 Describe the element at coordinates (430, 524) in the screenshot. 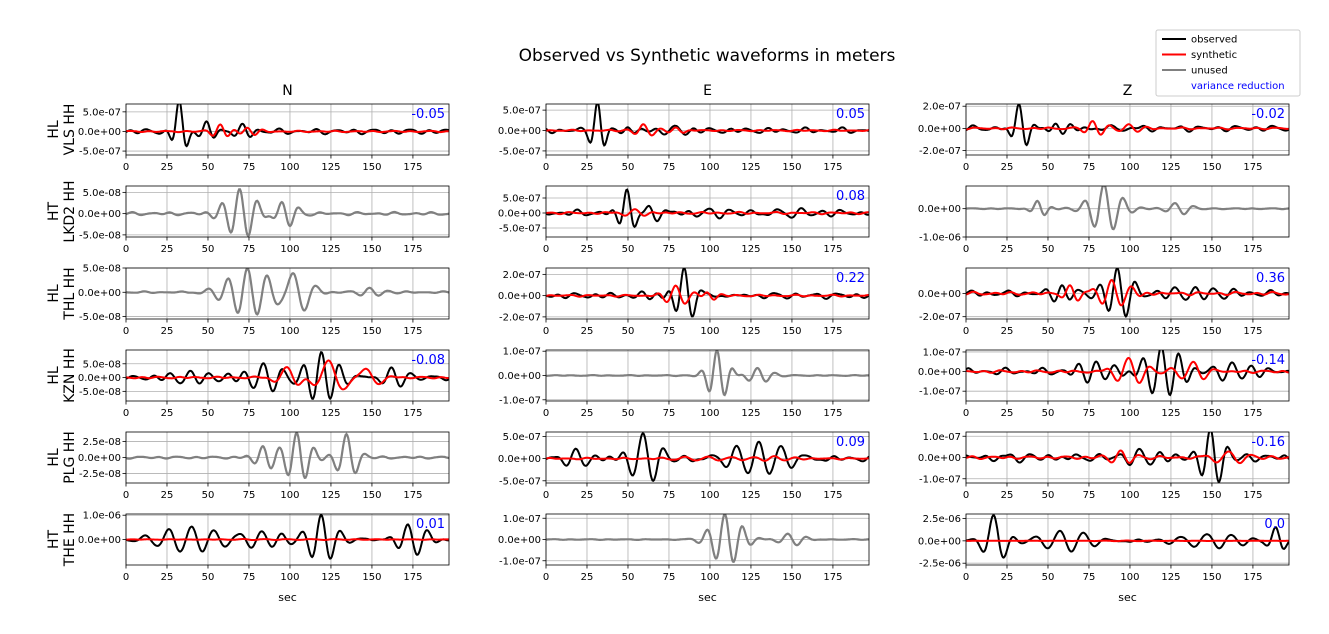

I see `variance-reduction-value: 0.01` at that location.